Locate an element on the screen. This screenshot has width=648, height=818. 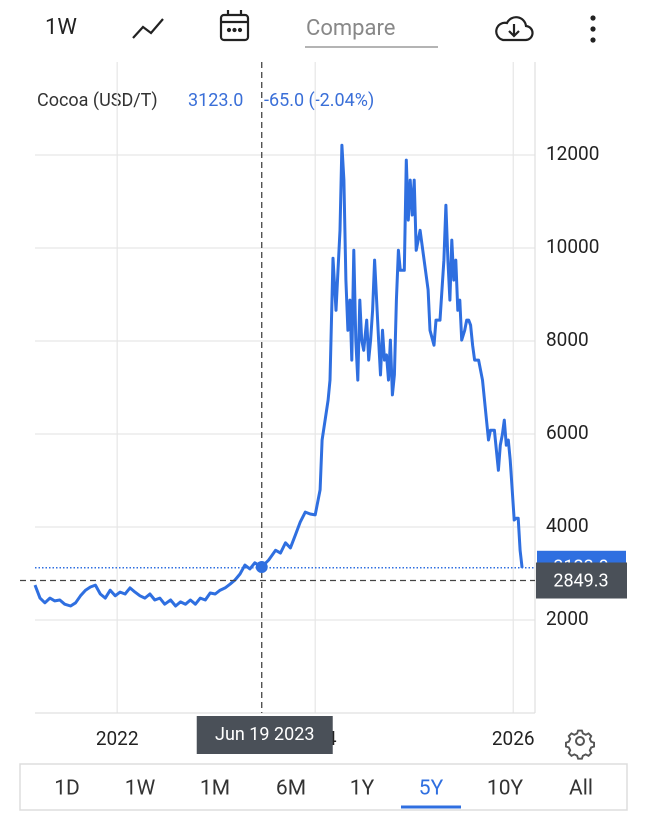
menu-icon is located at coordinates (593, 29).